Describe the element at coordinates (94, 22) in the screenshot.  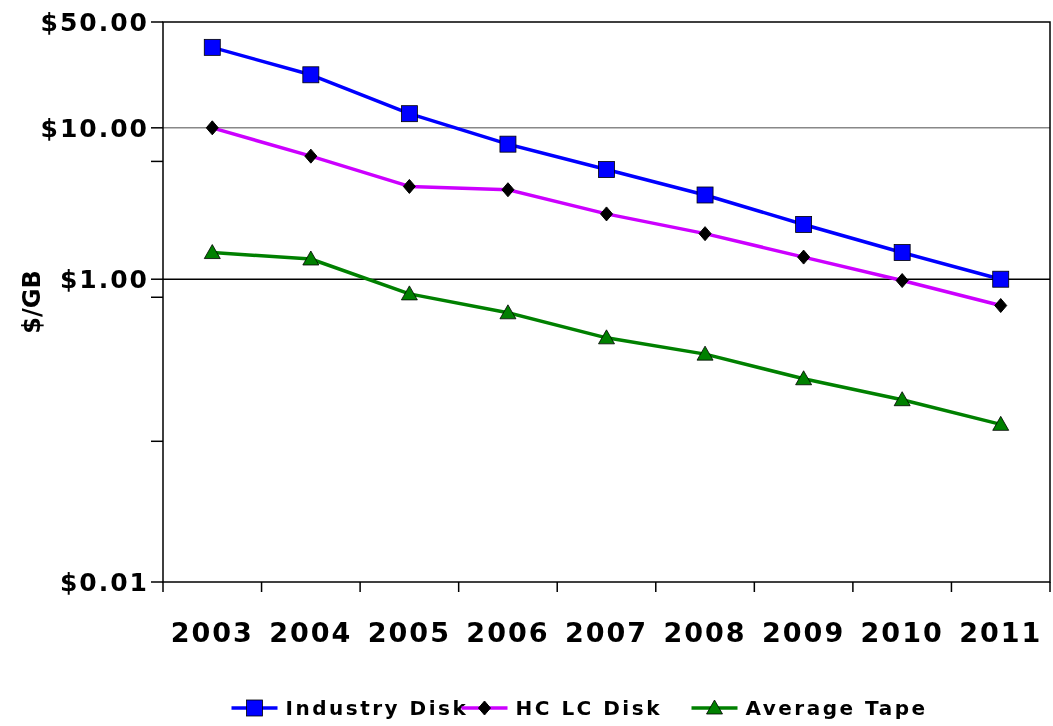
I see `y-tick-label: $50.00` at that location.